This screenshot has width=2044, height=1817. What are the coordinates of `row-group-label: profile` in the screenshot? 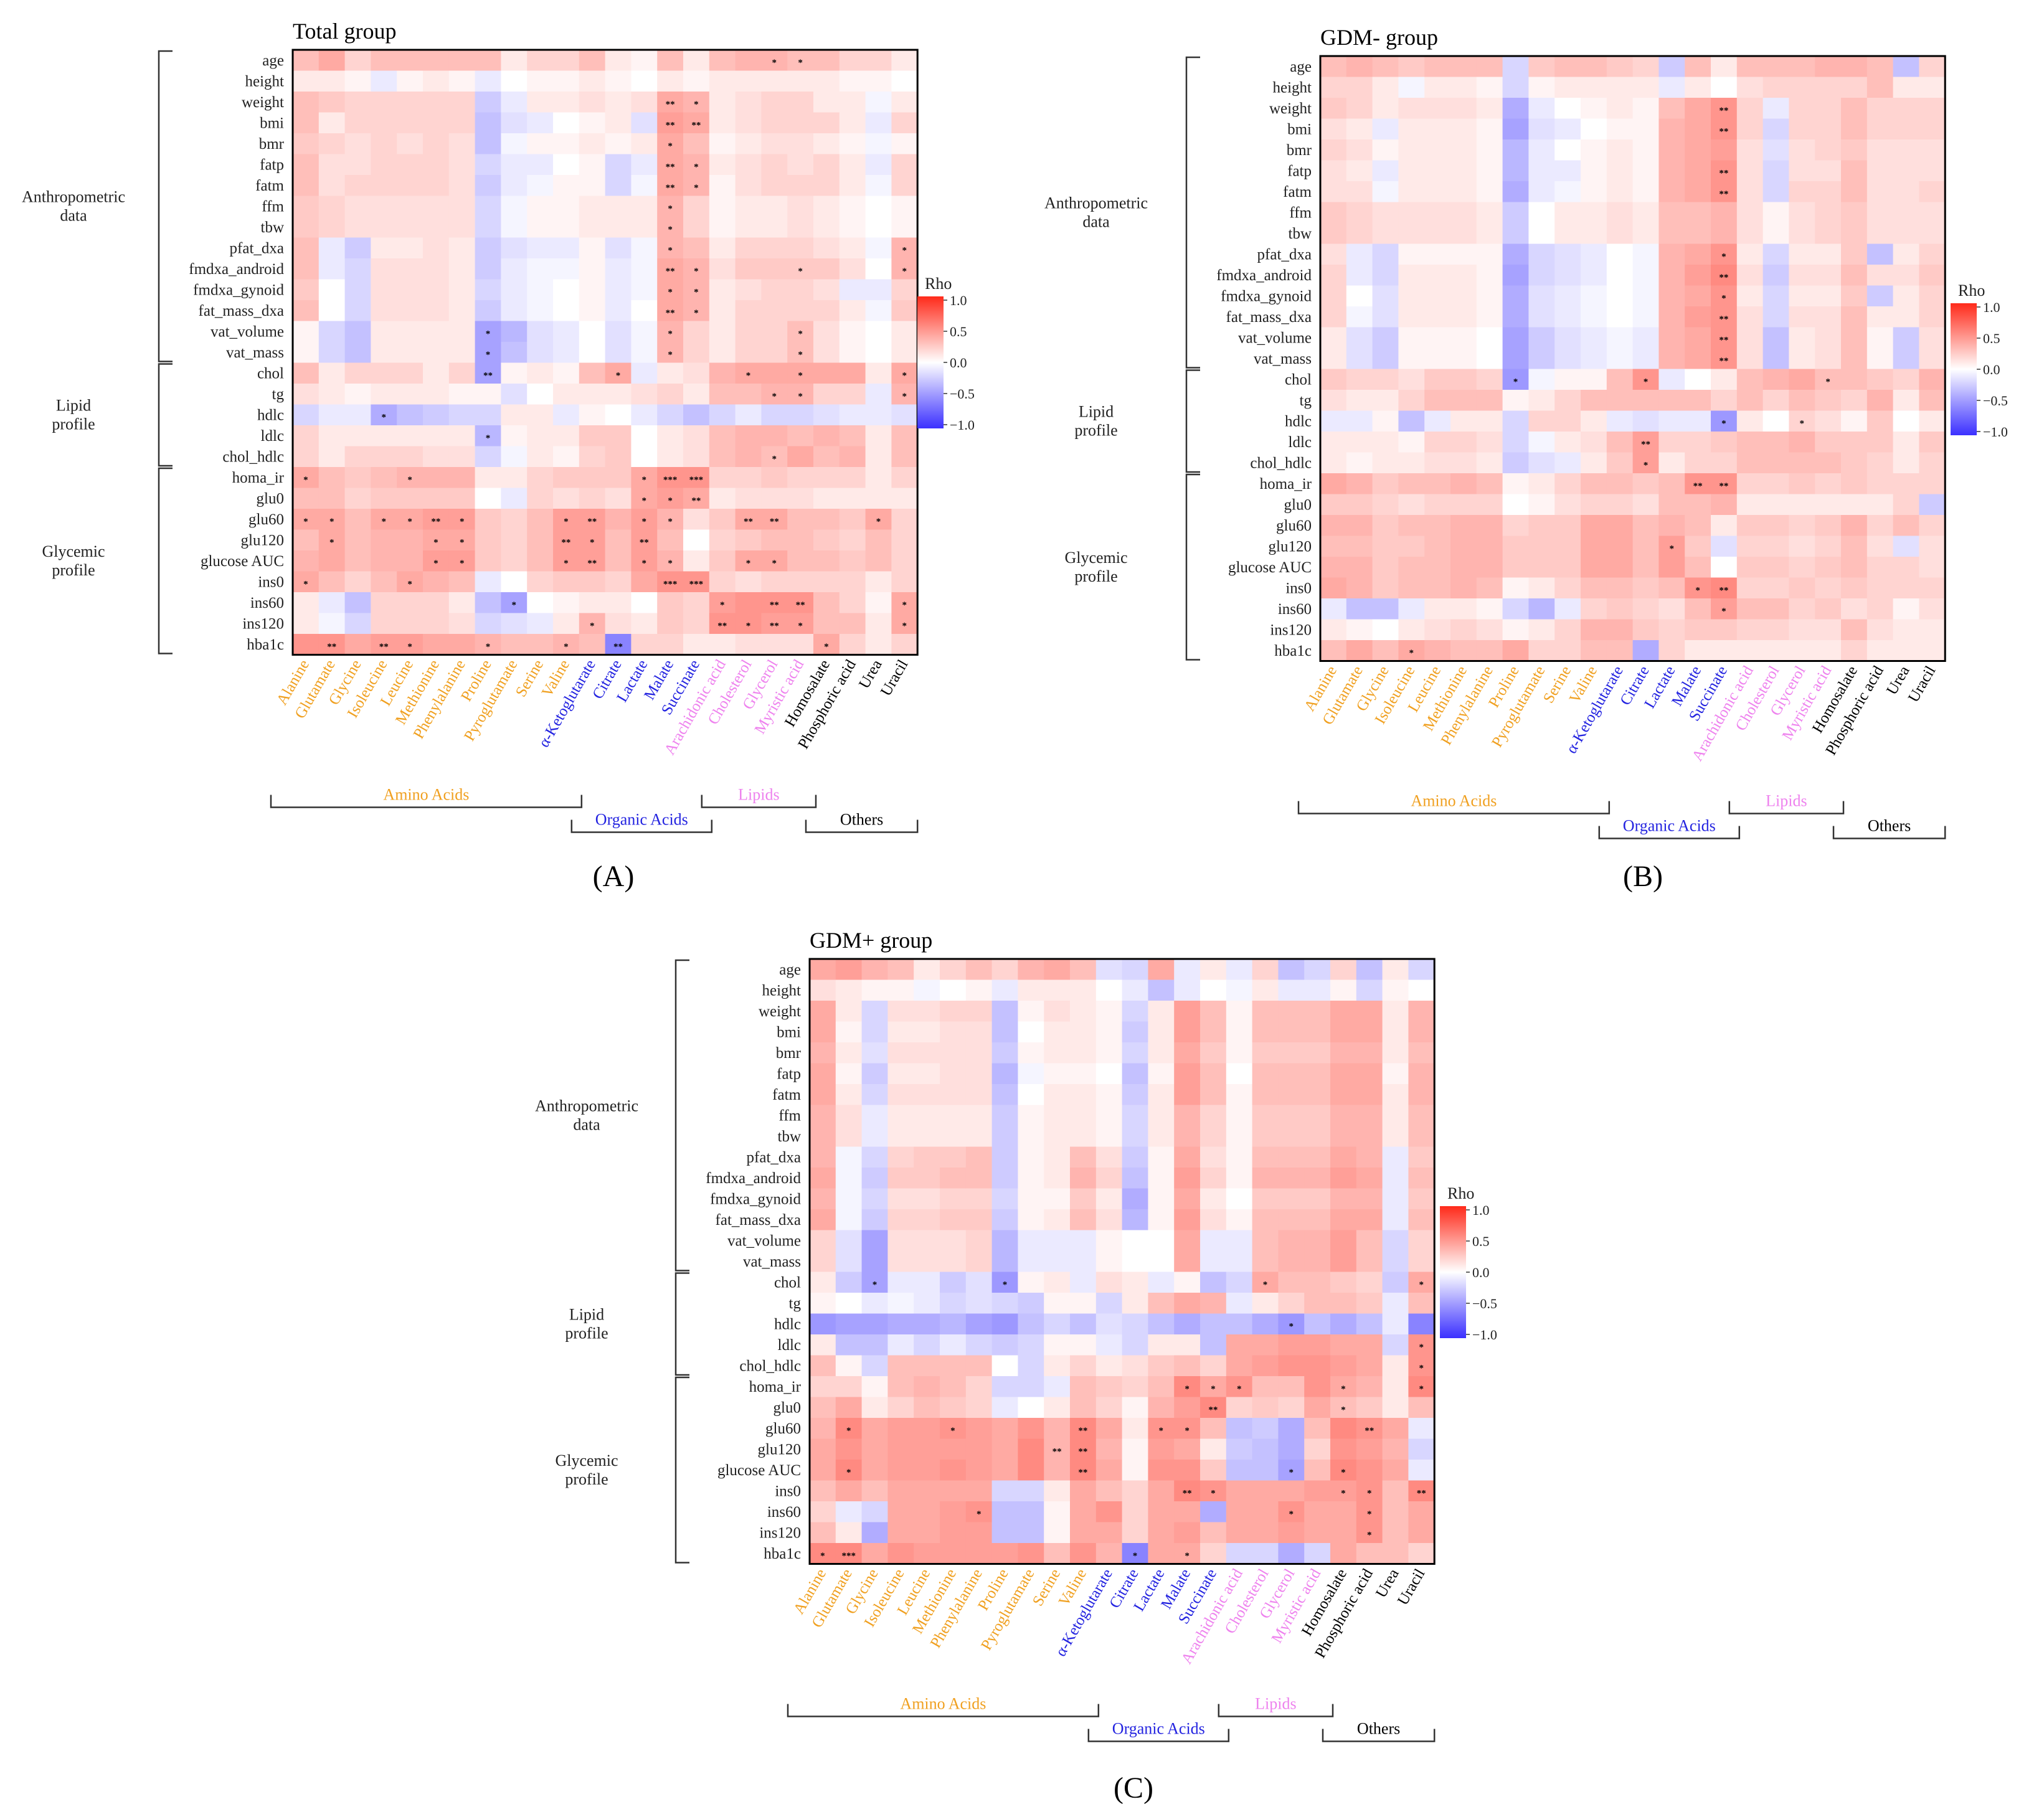 It's located at (586, 1333).